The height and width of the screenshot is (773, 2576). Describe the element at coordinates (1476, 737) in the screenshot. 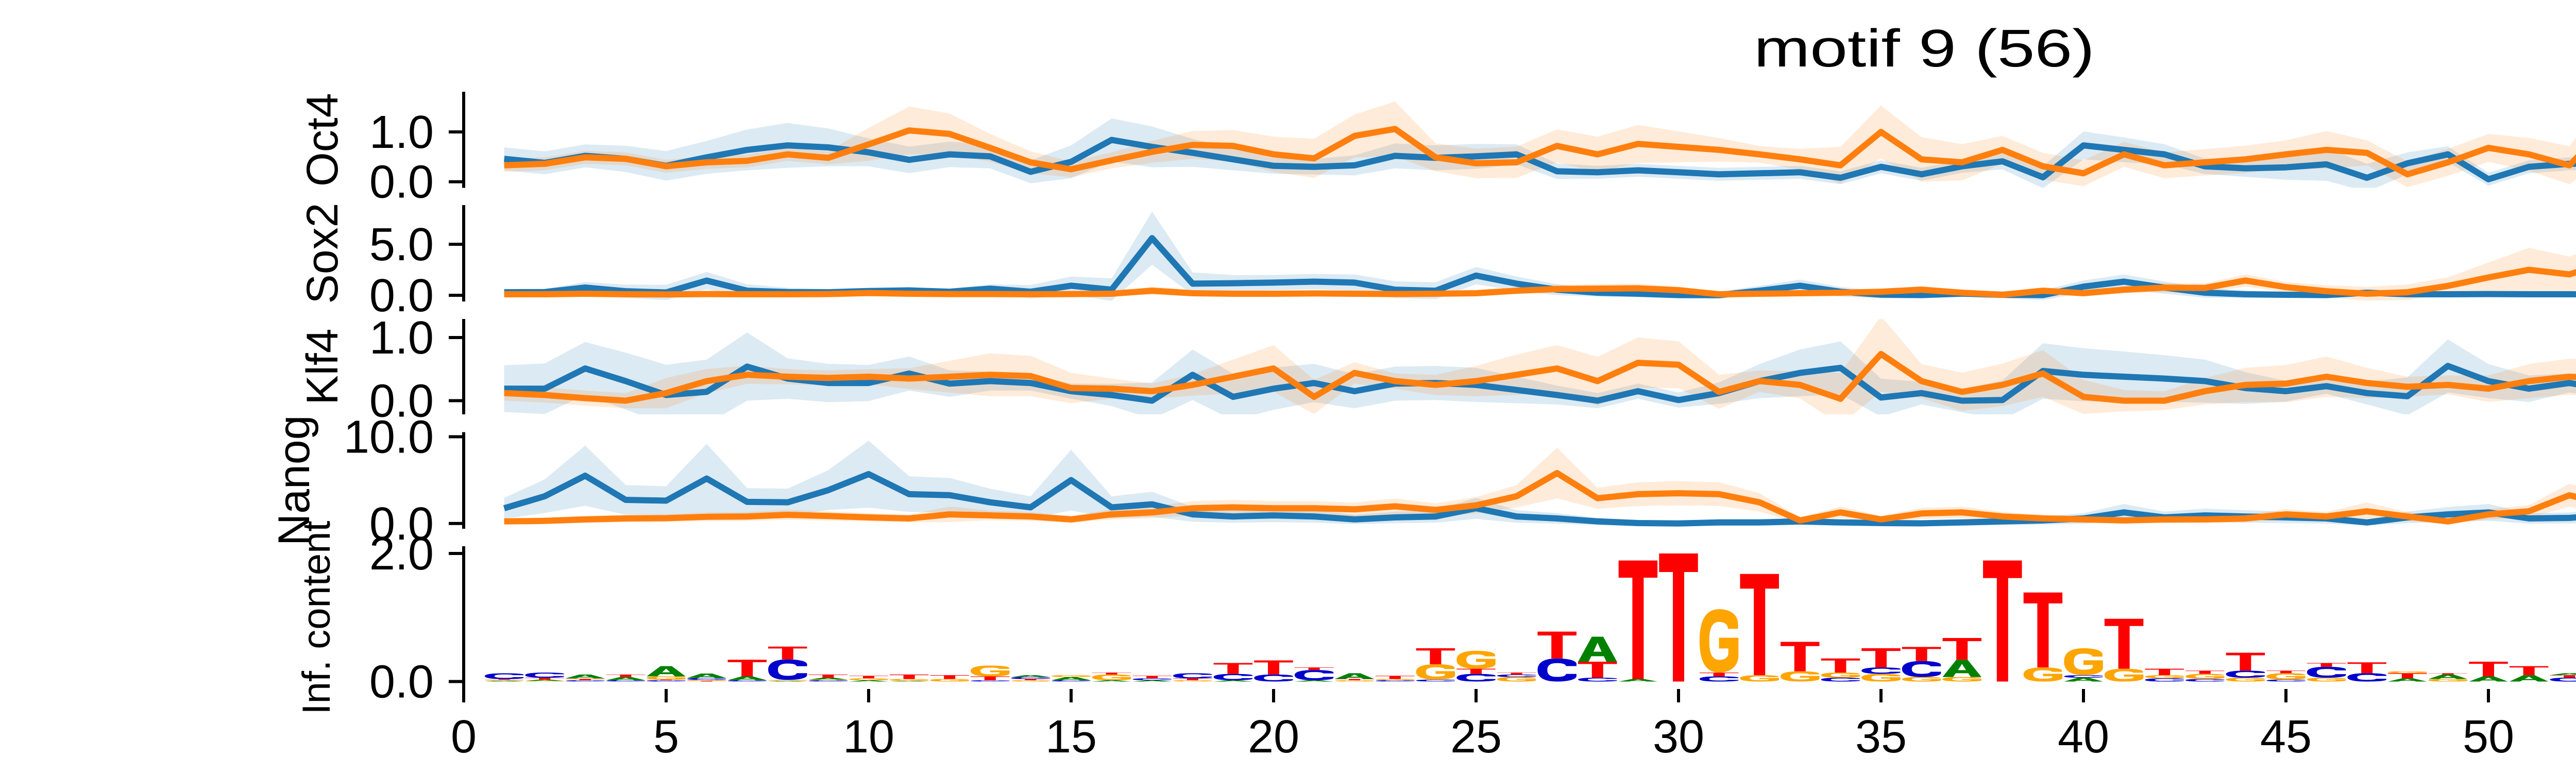

I see `svg-text: 25` at that location.